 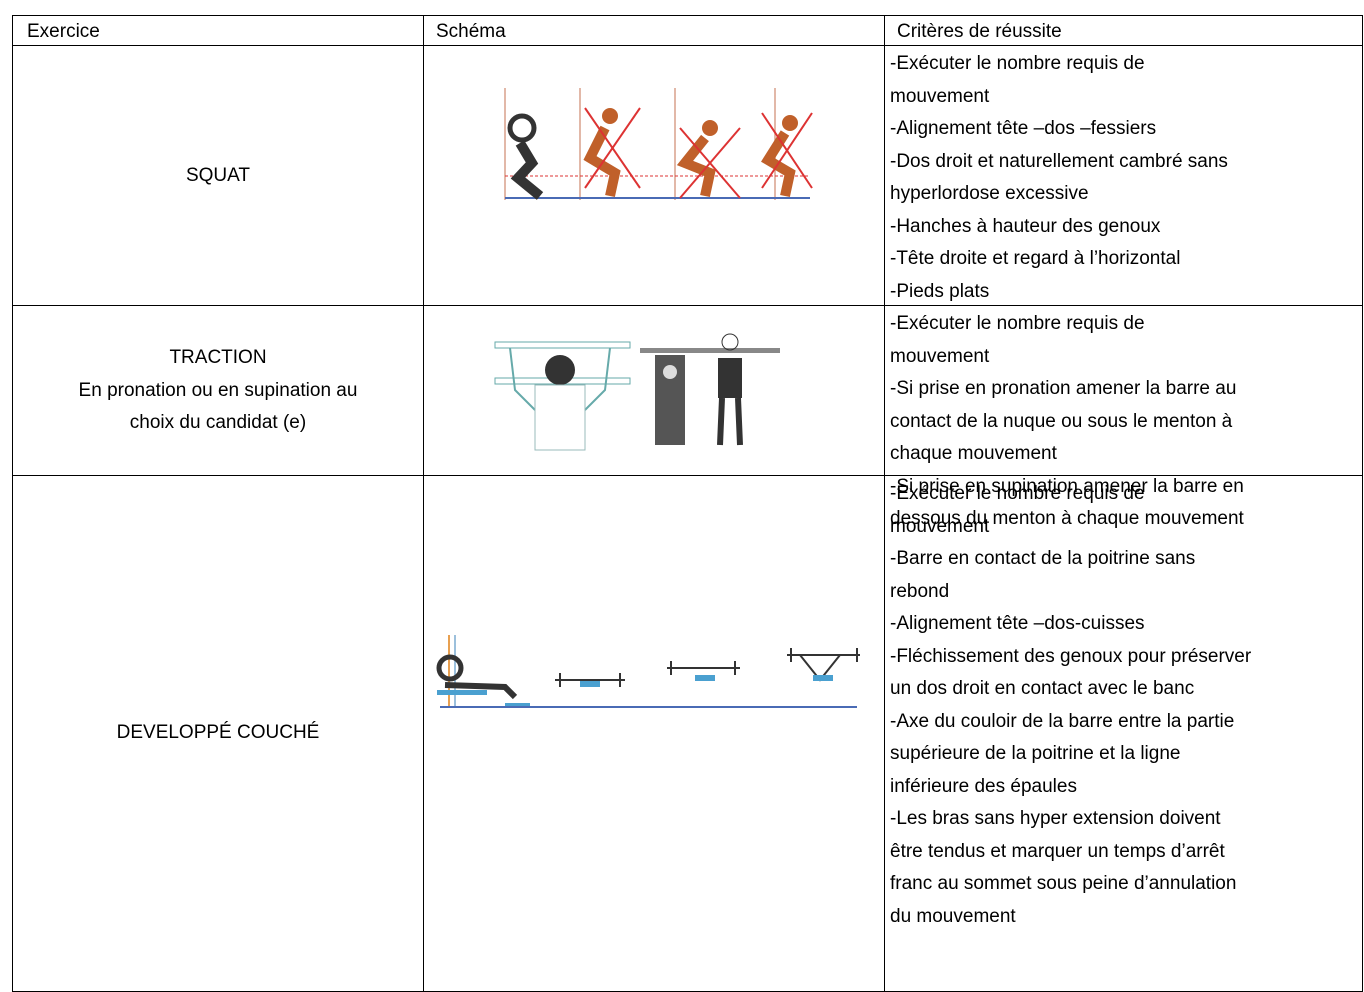 I want to click on exercise-cell: SQUAT, so click(x=217, y=175).